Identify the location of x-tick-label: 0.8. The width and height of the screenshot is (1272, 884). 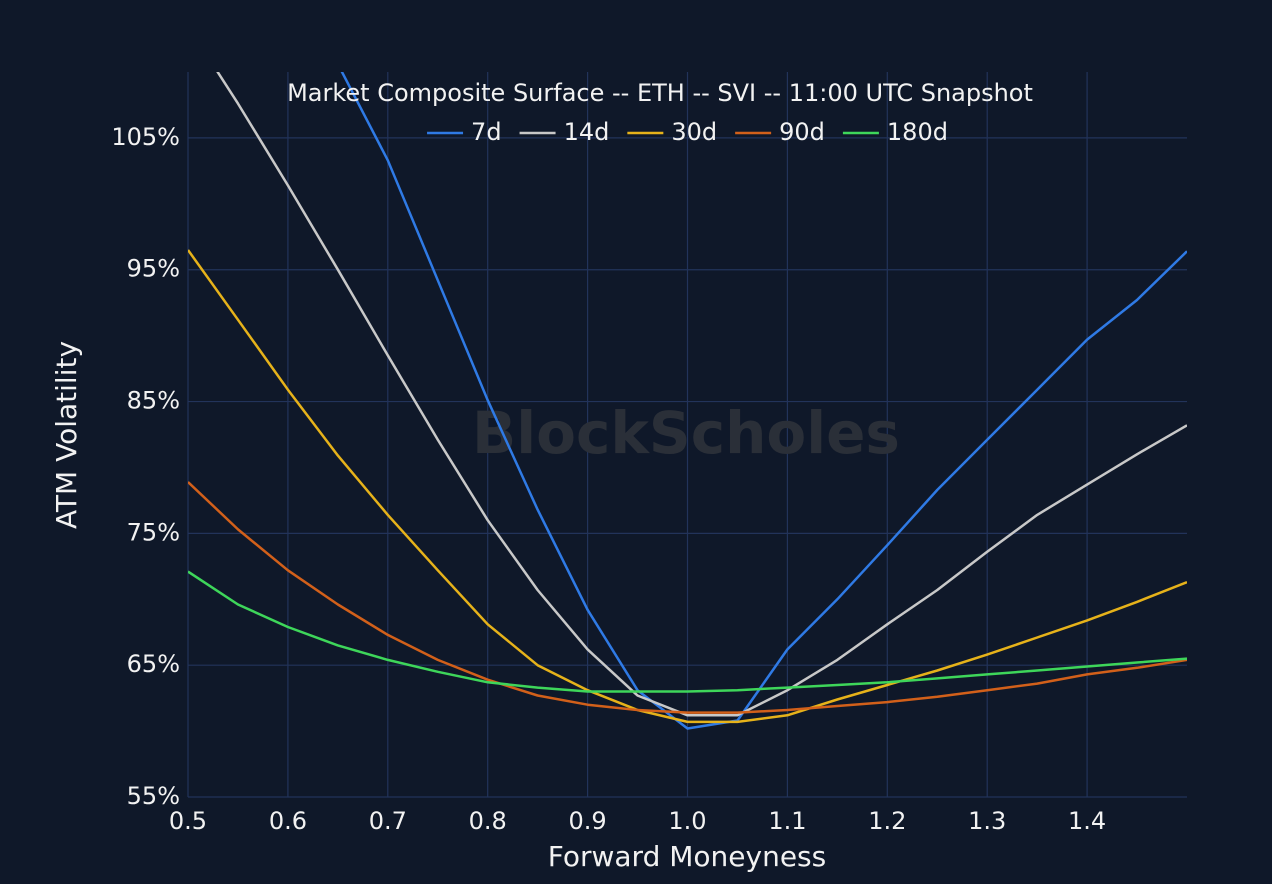
(488, 821).